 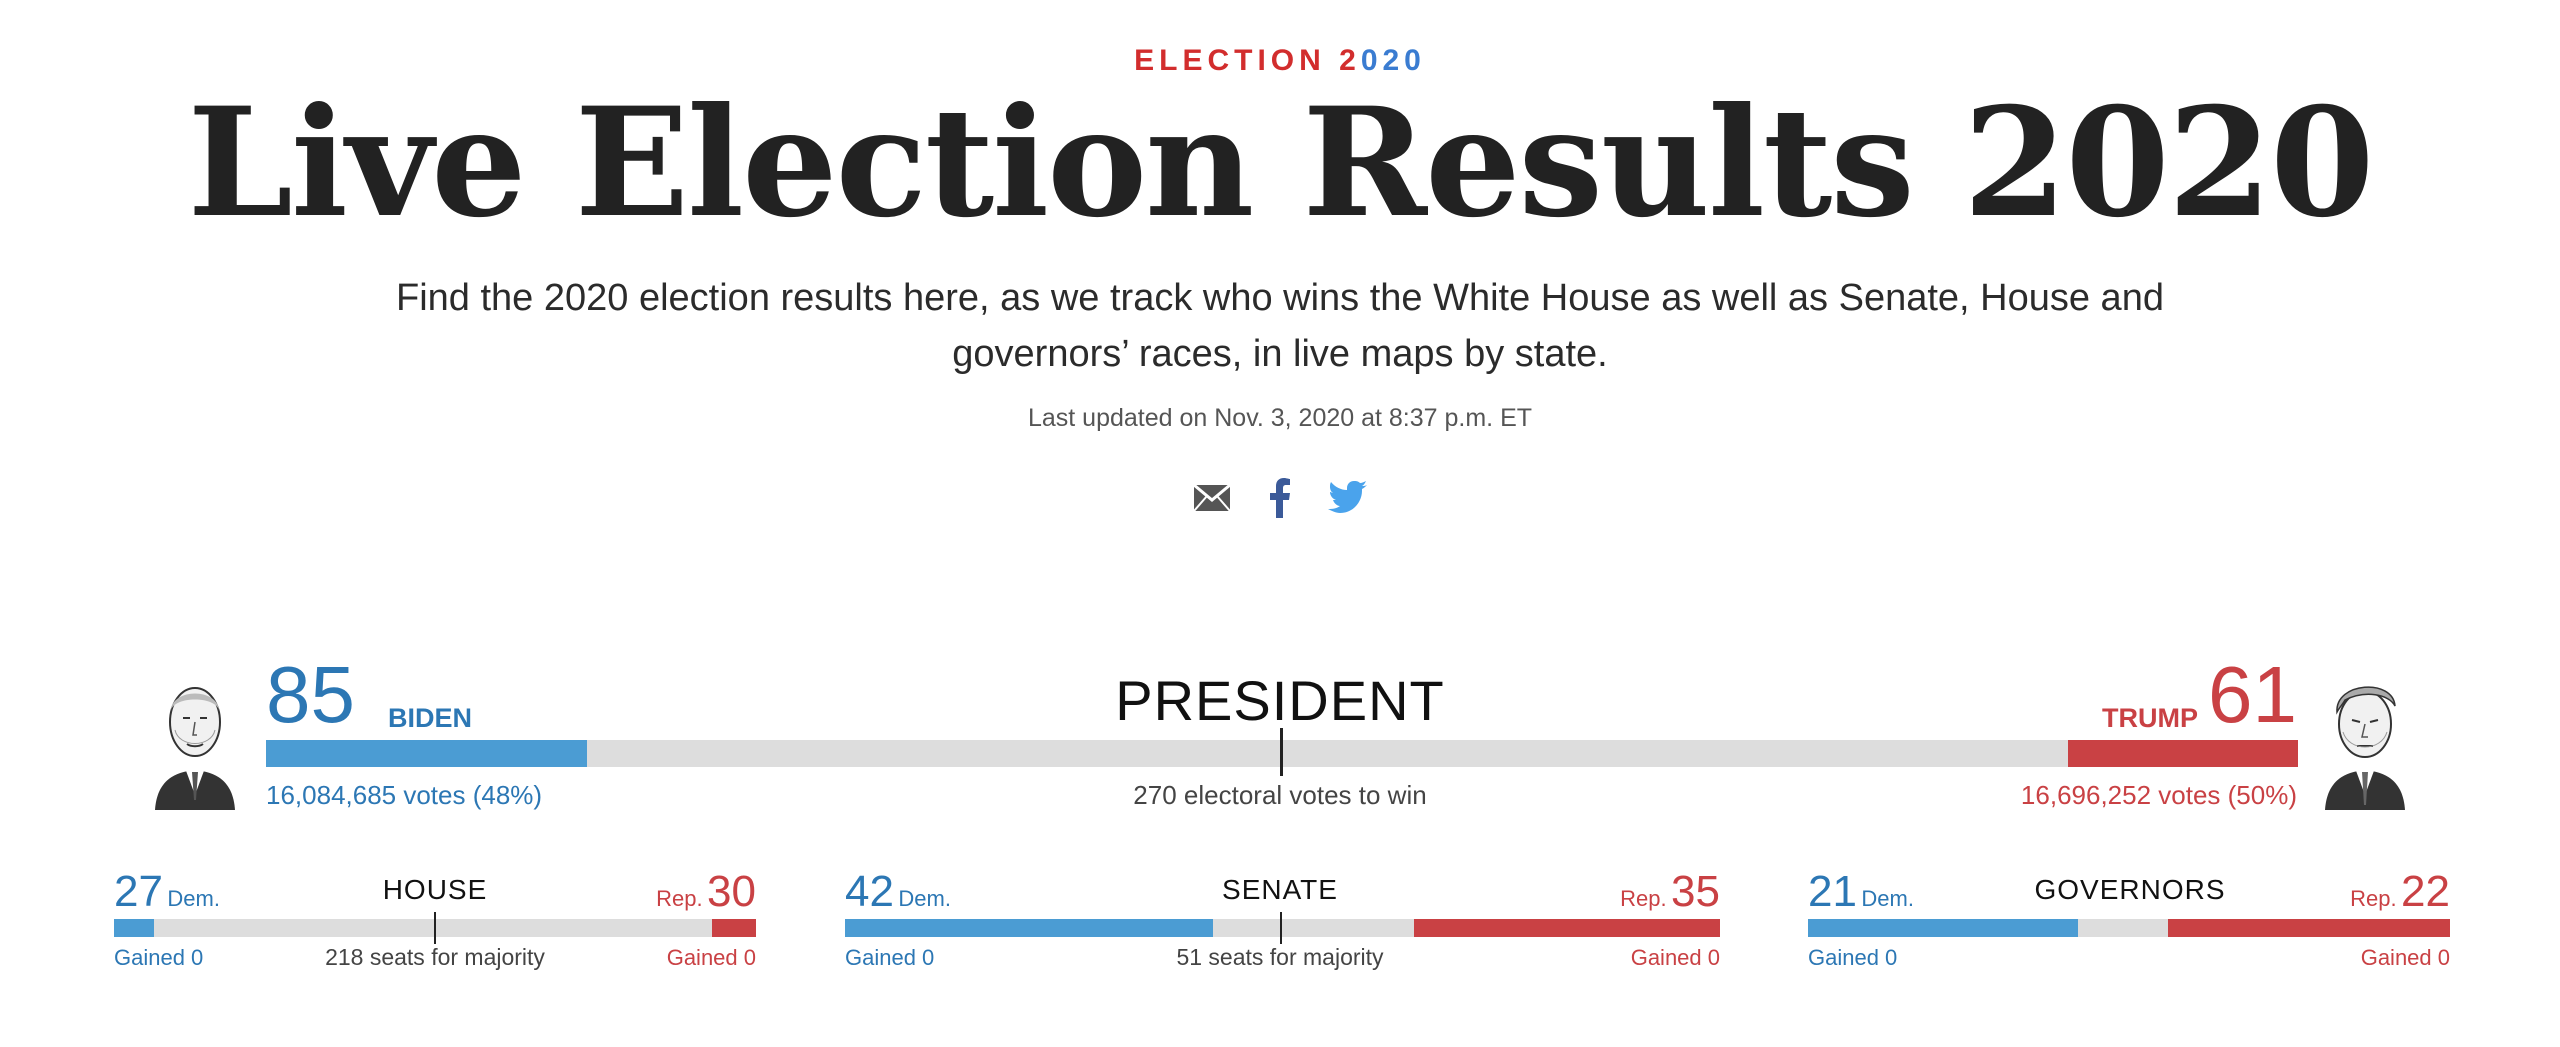 What do you see at coordinates (2365, 748) in the screenshot?
I see `trump-portrait-illustration` at bounding box center [2365, 748].